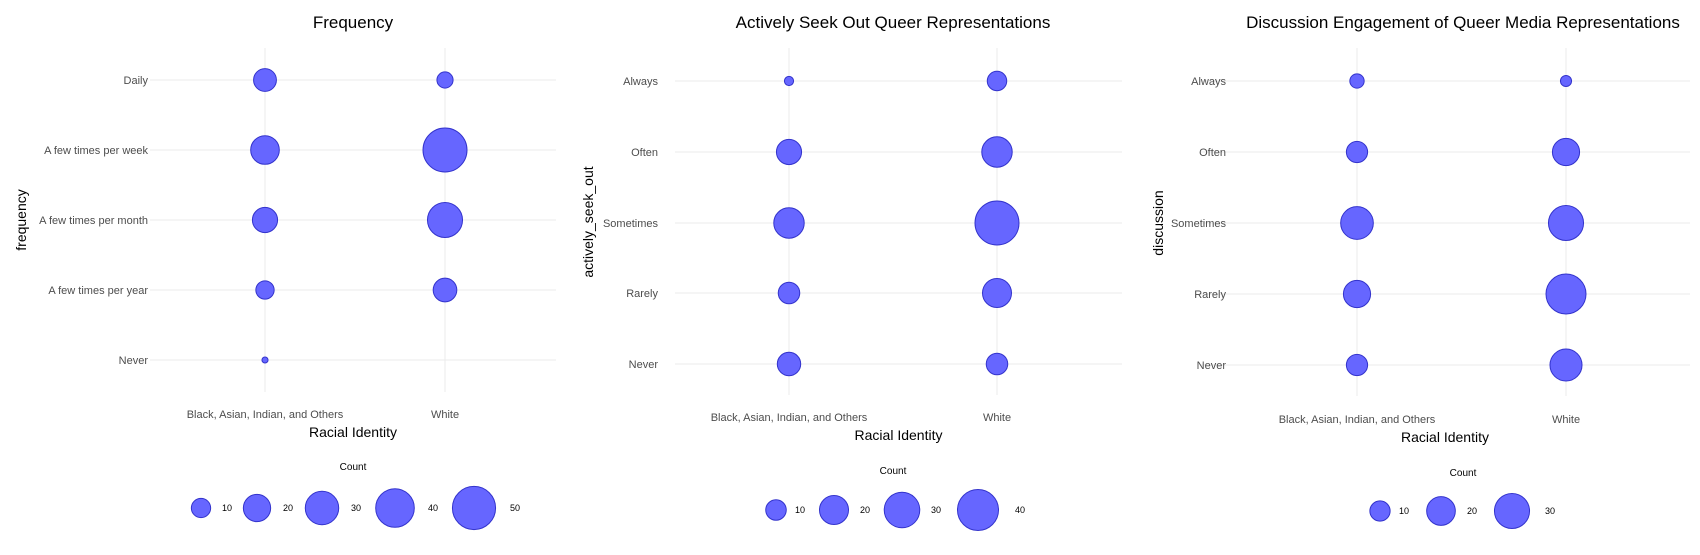  Describe the element at coordinates (893, 22) in the screenshot. I see `chart-title: Actively Seek Out Queer Representations` at that location.